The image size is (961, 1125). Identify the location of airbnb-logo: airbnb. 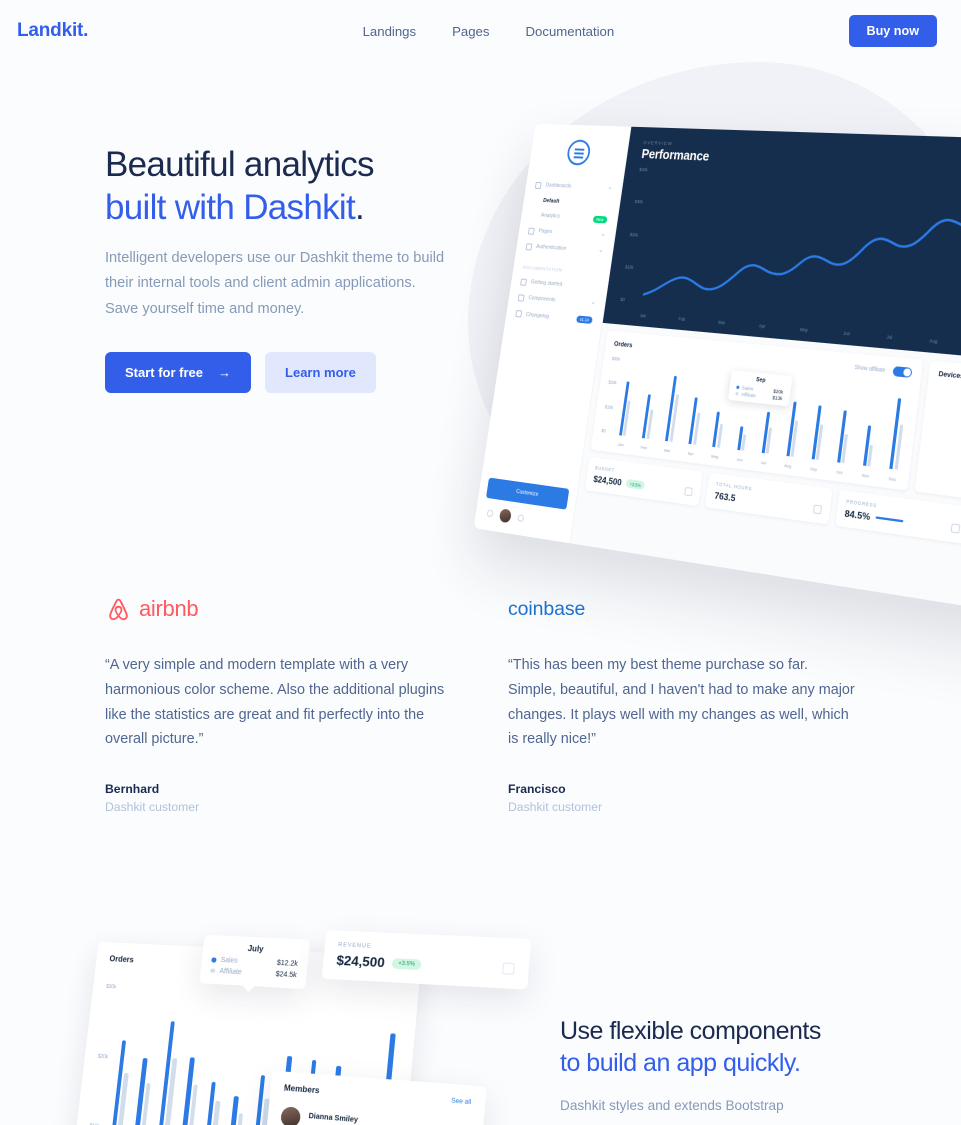
(279, 609).